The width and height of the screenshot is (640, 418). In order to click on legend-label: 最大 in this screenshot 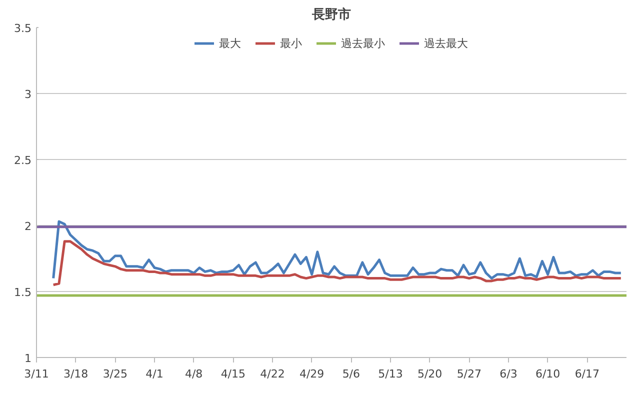, I will do `click(230, 43)`.